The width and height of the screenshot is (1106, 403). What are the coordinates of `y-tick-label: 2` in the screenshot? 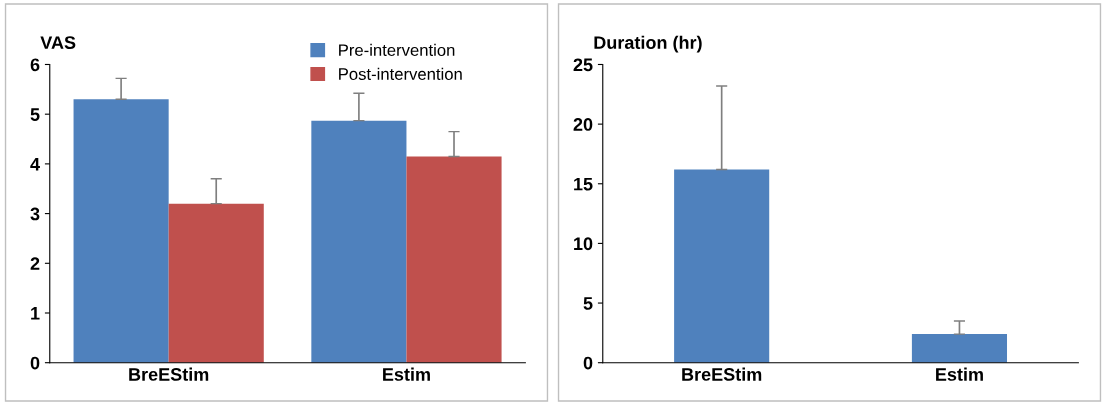 It's located at (35, 263).